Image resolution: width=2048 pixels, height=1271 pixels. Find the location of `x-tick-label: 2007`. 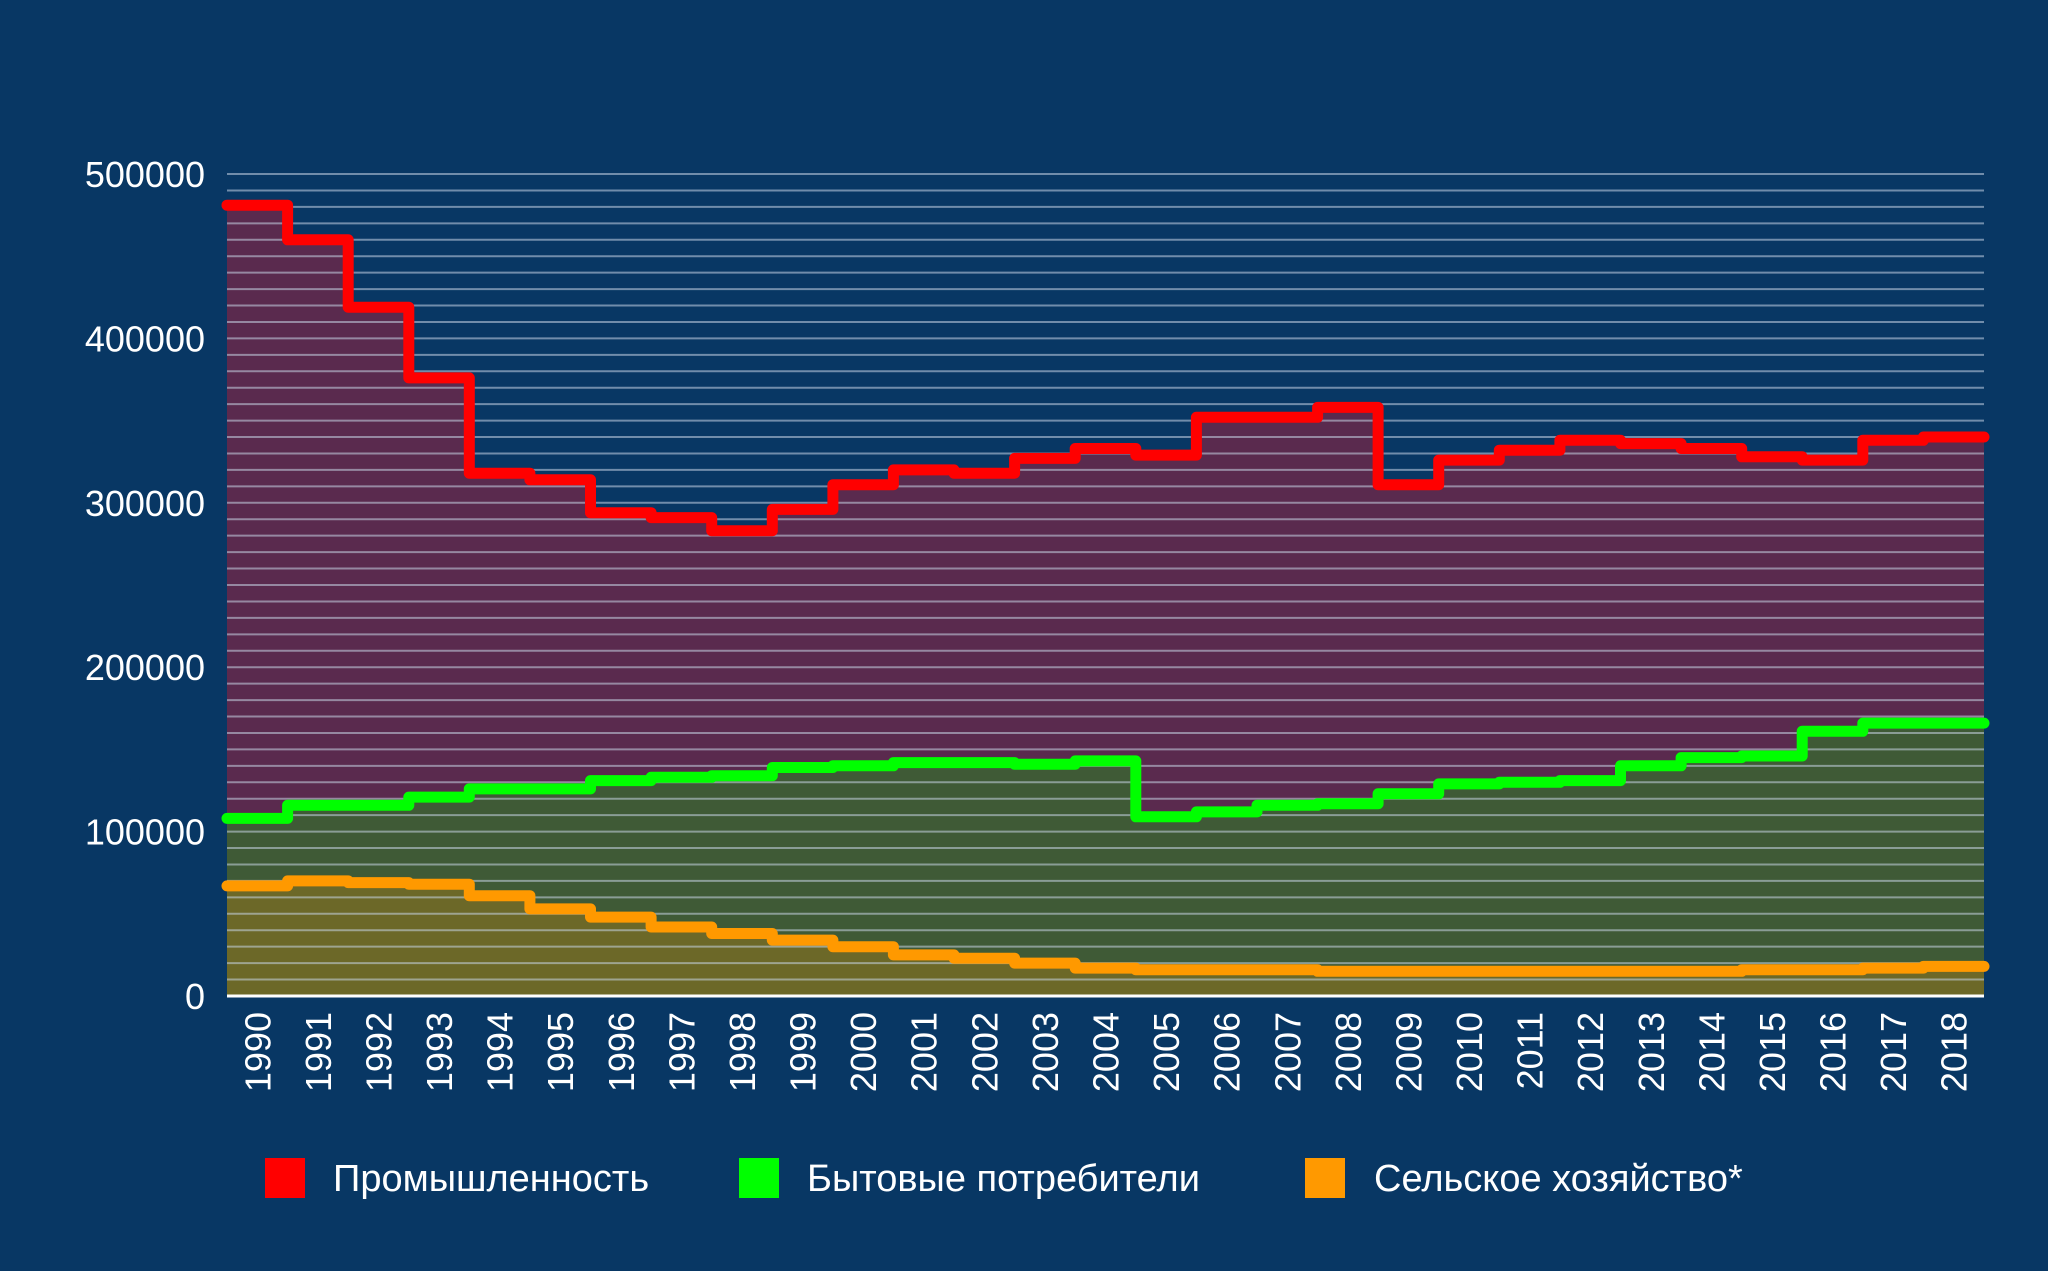

x-tick-label: 2007 is located at coordinates (1287, 1052).